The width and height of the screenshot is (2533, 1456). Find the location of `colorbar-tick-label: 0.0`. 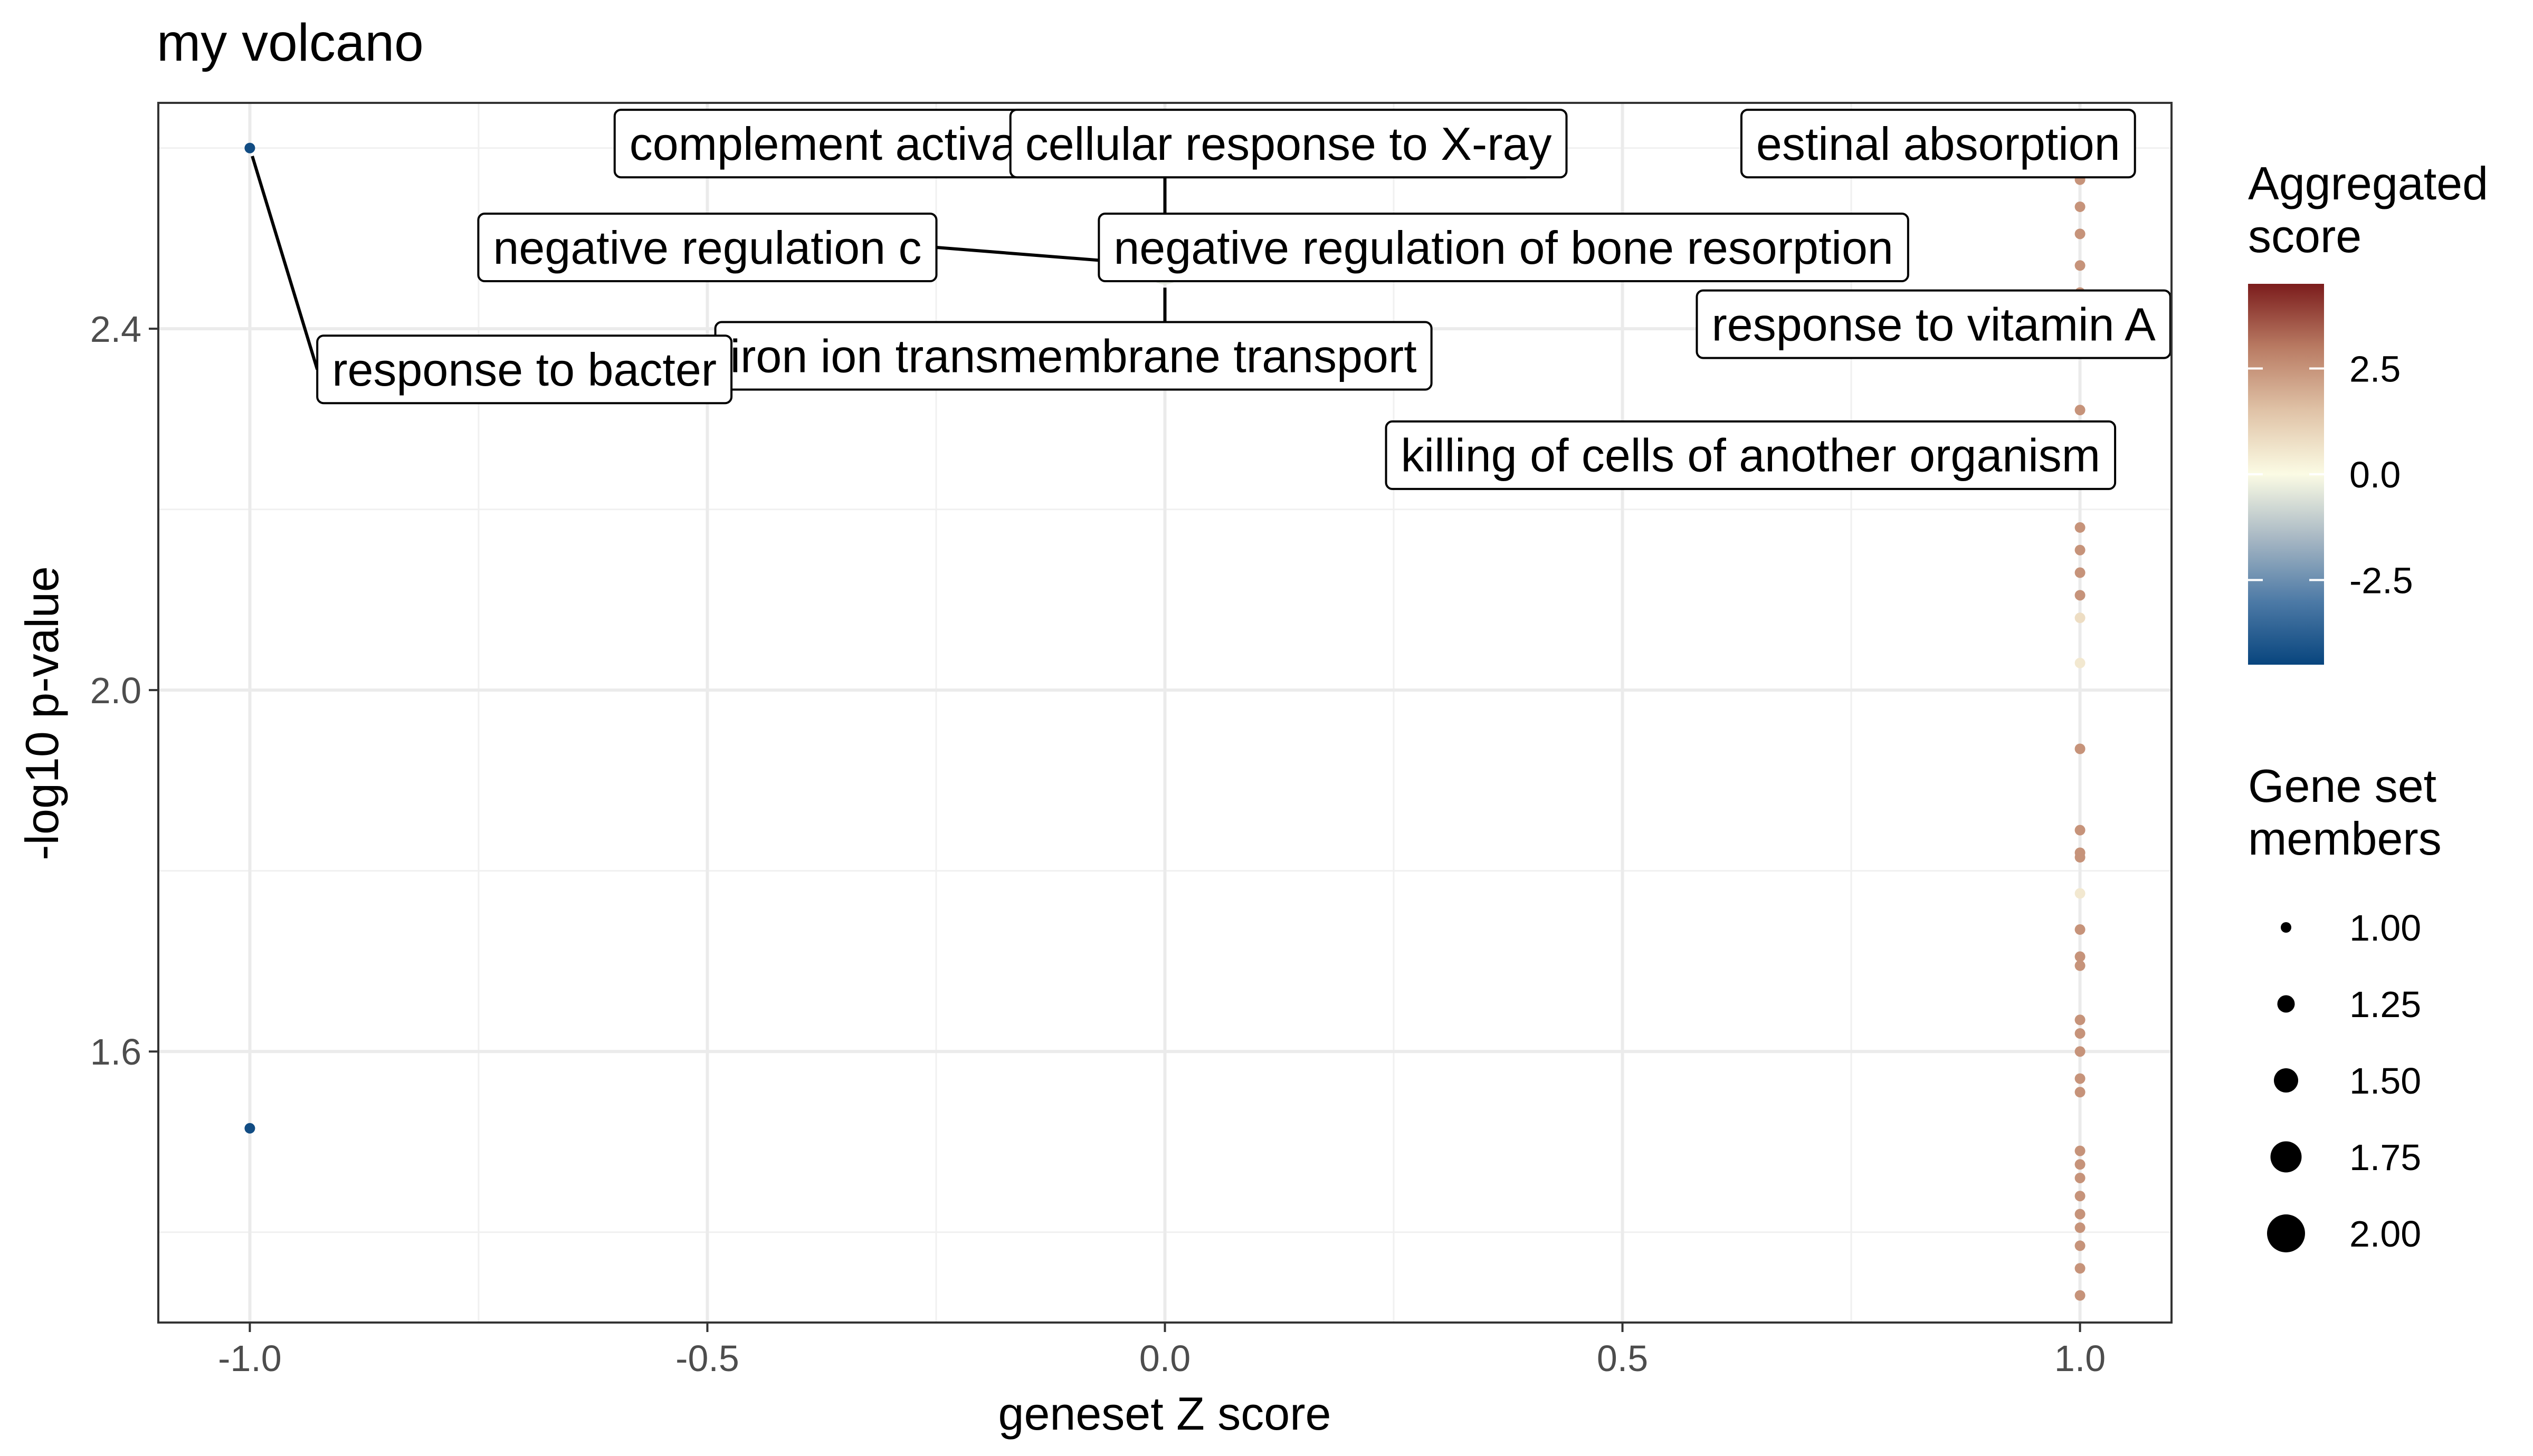

colorbar-tick-label: 0.0 is located at coordinates (2375, 474).